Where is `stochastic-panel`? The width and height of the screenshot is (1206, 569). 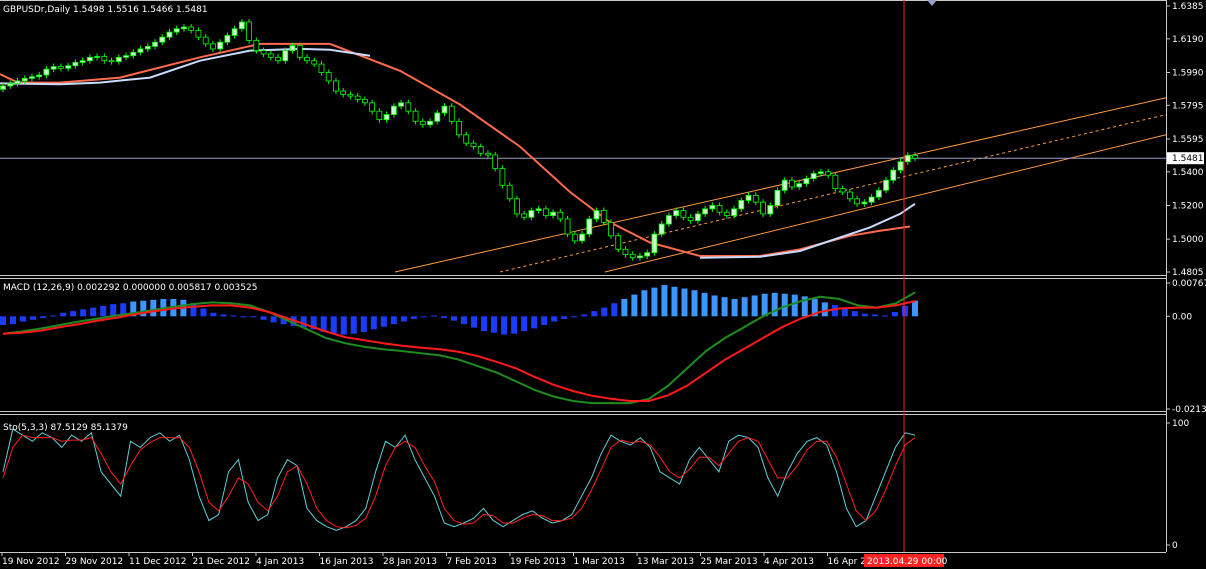 stochastic-panel is located at coordinates (459, 479).